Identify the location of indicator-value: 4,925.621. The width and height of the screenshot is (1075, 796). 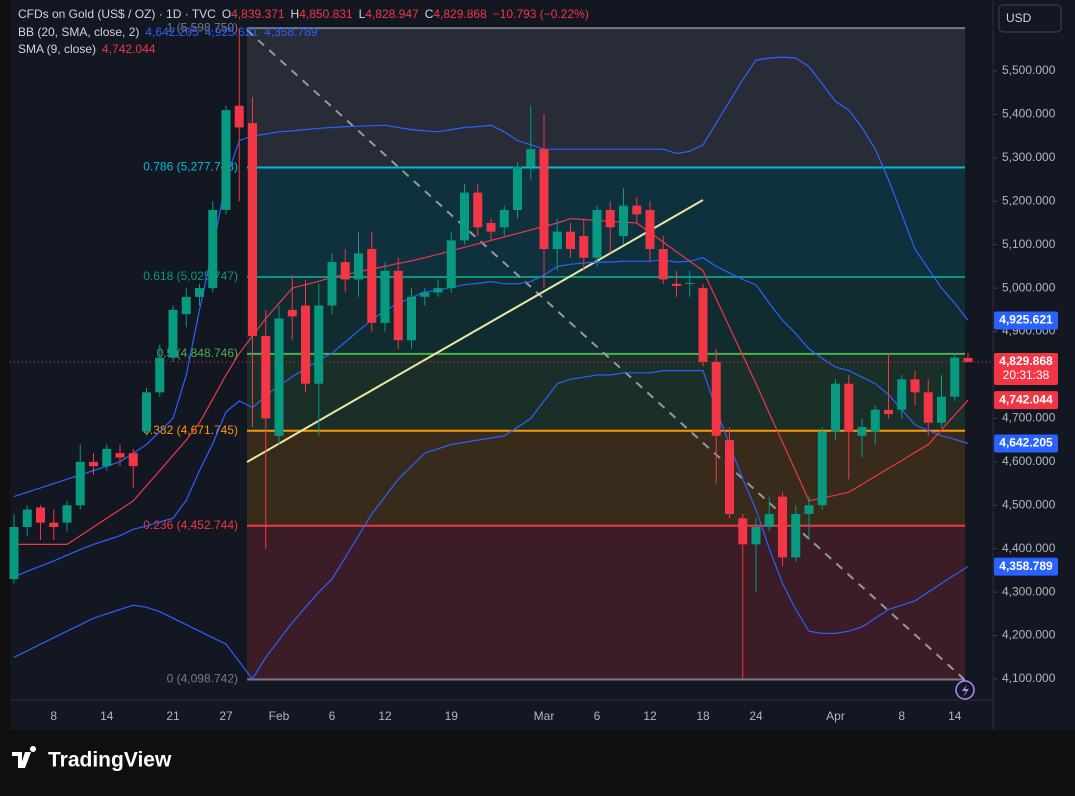
(232, 32).